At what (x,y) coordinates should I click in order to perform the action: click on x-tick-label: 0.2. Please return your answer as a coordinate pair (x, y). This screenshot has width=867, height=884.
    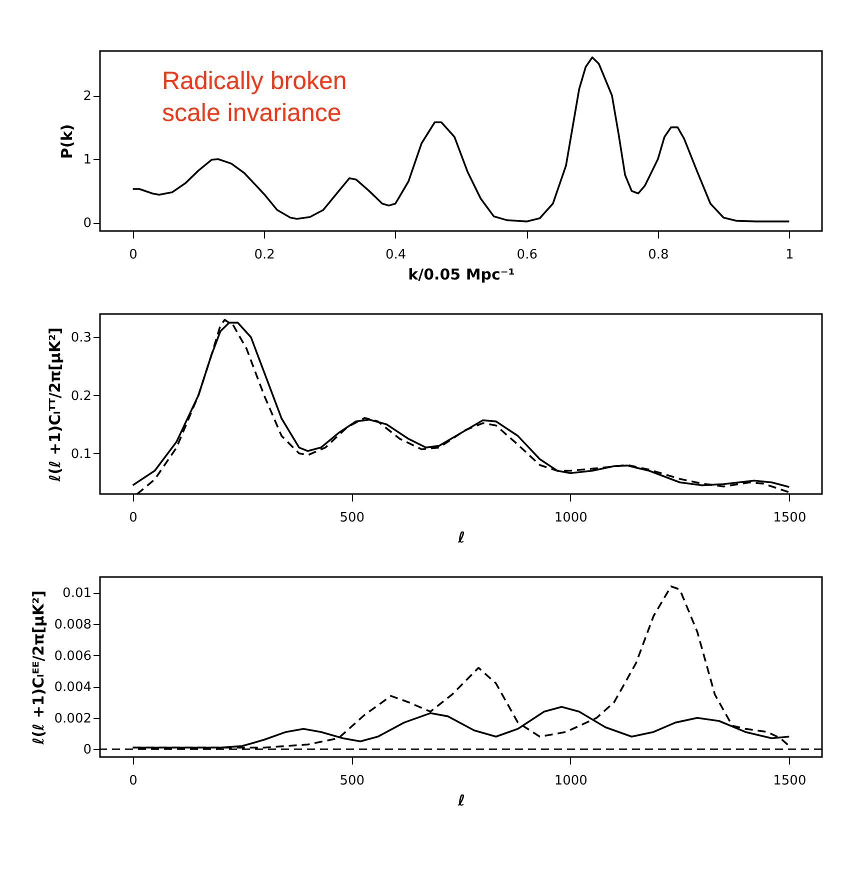
    Looking at the image, I should click on (264, 255).